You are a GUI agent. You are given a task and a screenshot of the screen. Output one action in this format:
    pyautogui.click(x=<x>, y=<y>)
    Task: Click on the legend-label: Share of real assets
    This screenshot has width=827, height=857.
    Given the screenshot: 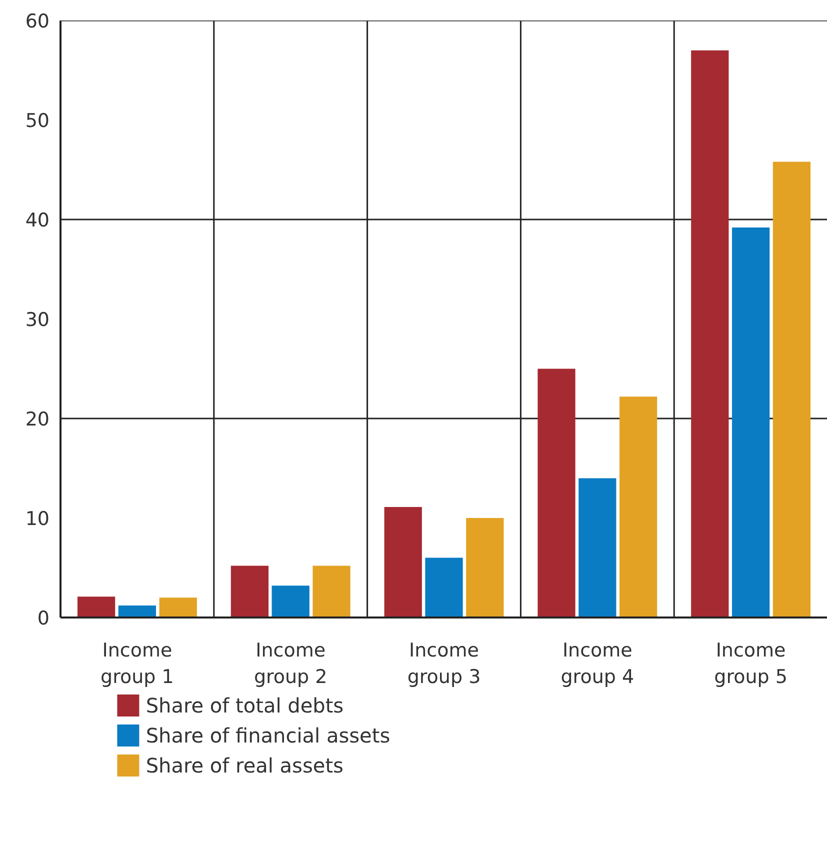 What is the action you would take?
    pyautogui.click(x=245, y=766)
    